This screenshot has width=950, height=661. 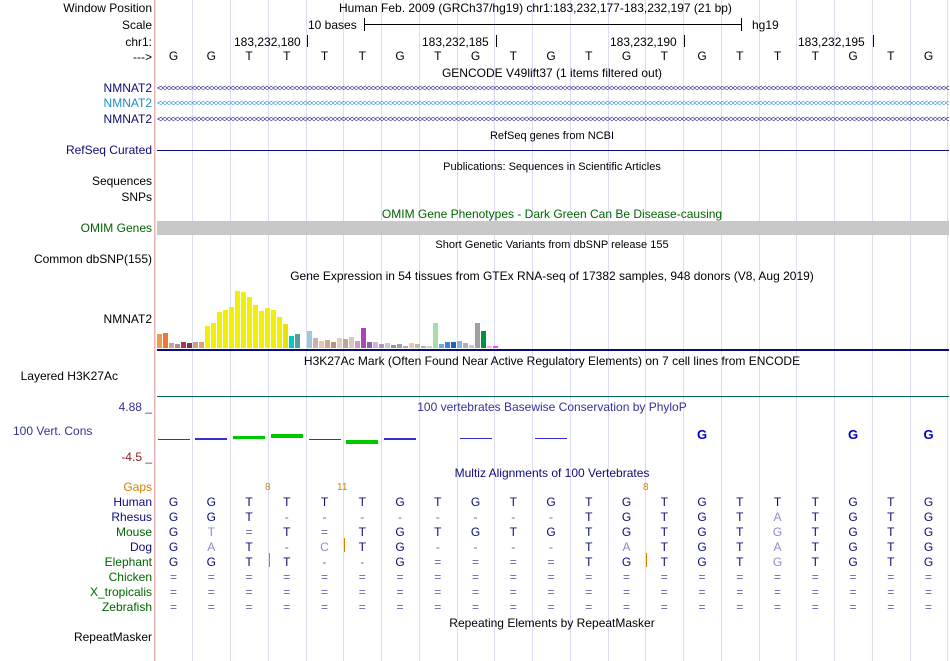 I want to click on refseq-gene-line, so click(x=553, y=150).